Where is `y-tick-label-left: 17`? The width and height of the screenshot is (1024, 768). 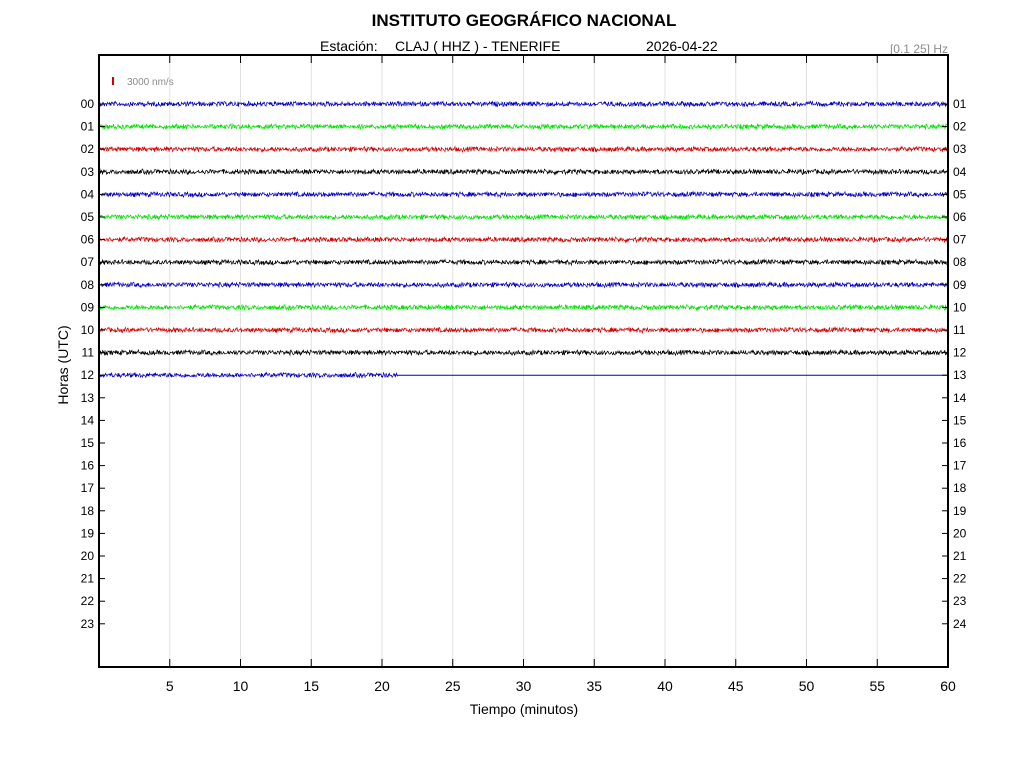 y-tick-label-left: 17 is located at coordinates (88, 488).